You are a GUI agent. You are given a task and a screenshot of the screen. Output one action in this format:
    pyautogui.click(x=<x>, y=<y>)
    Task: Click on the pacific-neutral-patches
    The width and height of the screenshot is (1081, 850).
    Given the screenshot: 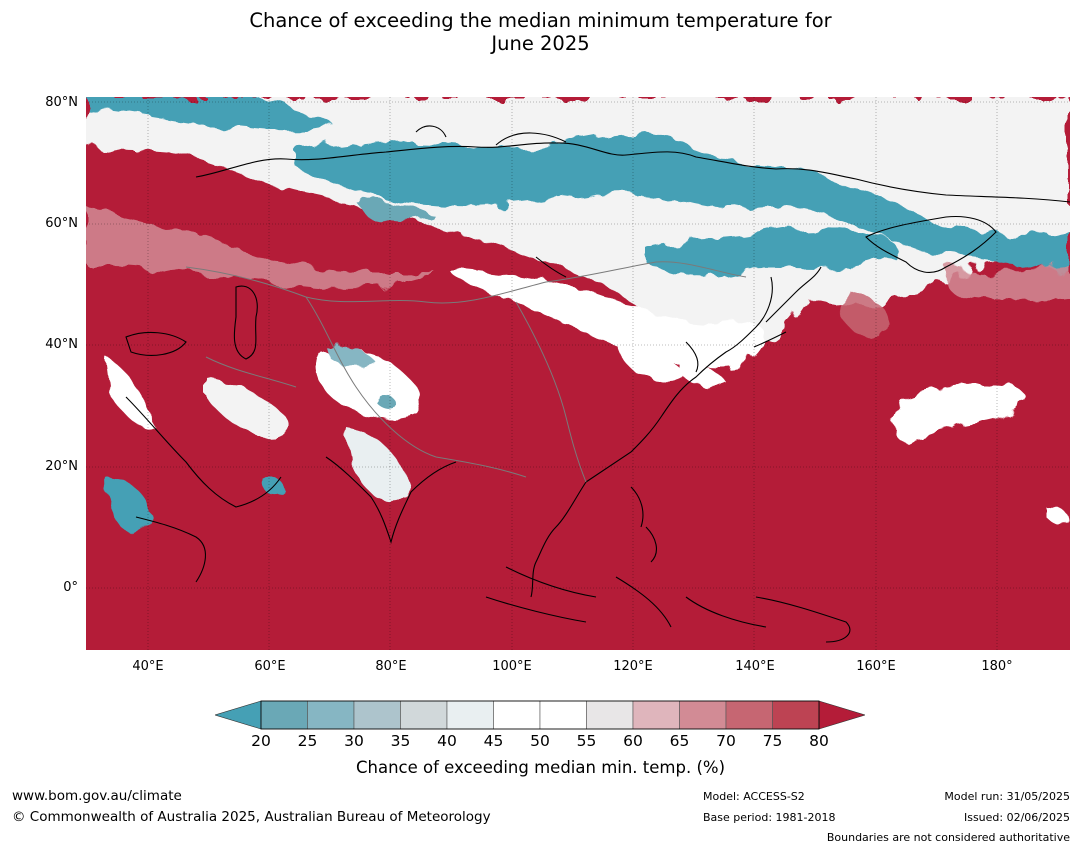 What is the action you would take?
    pyautogui.click(x=873, y=440)
    